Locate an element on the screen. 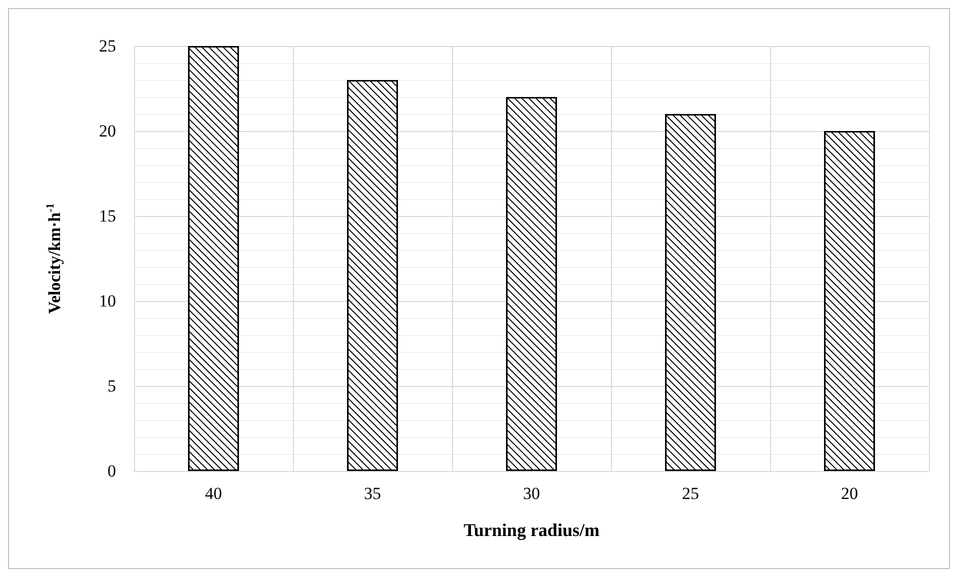 This screenshot has height=579, width=960. y-tick-label: 0 is located at coordinates (112, 471).